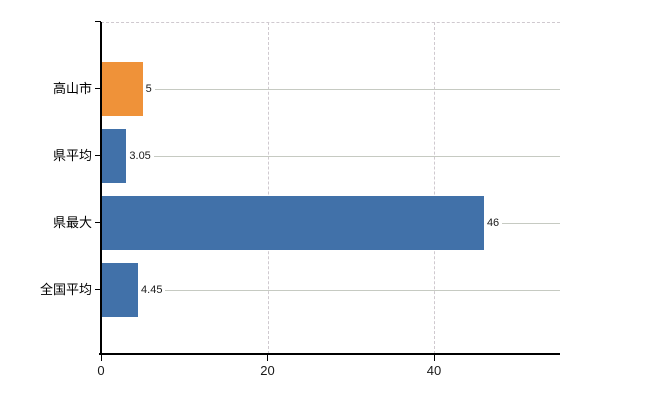 The height and width of the screenshot is (400, 650). I want to click on bar-row: 4.45, so click(330, 290).